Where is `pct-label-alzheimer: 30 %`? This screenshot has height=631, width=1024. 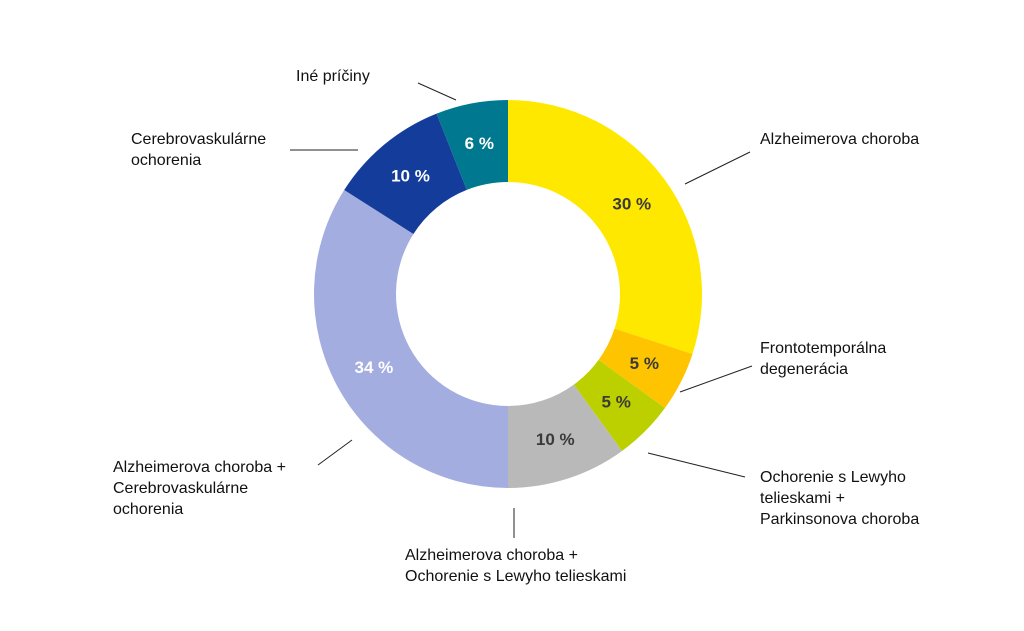
pct-label-alzheimer: 30 % is located at coordinates (631, 204).